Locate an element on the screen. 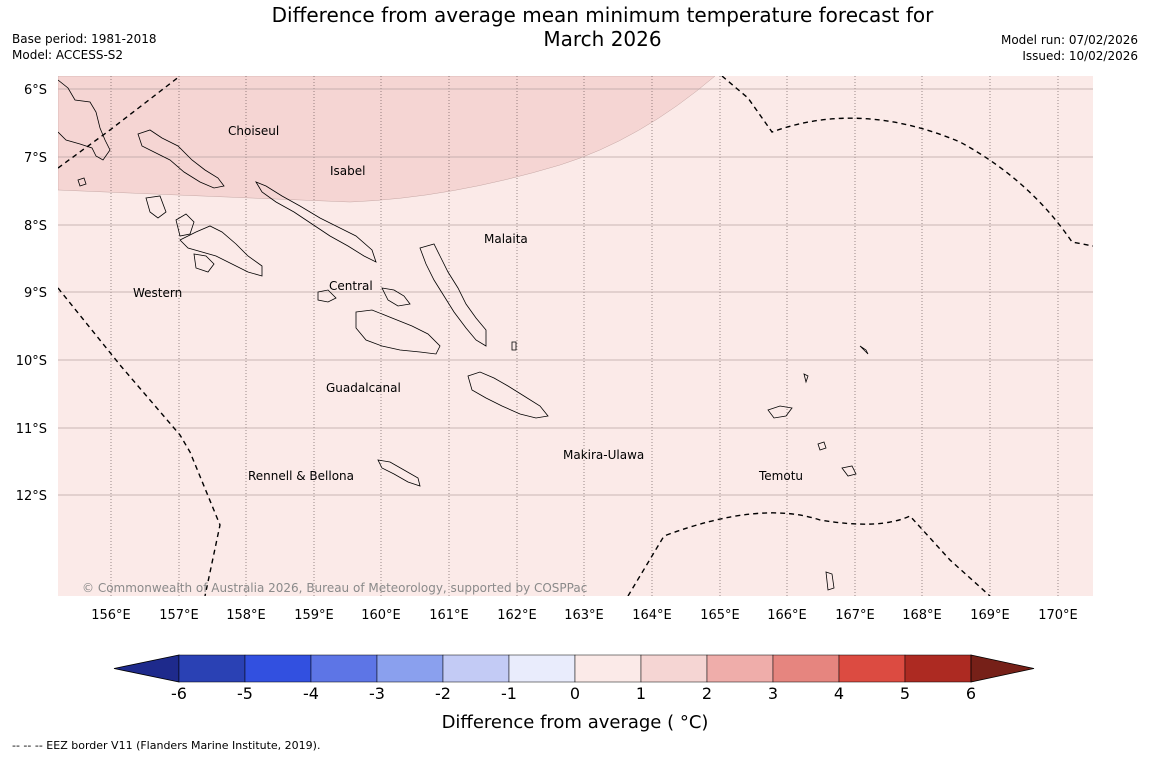 The height and width of the screenshot is (758, 1150). island-rennell is located at coordinates (399, 473).